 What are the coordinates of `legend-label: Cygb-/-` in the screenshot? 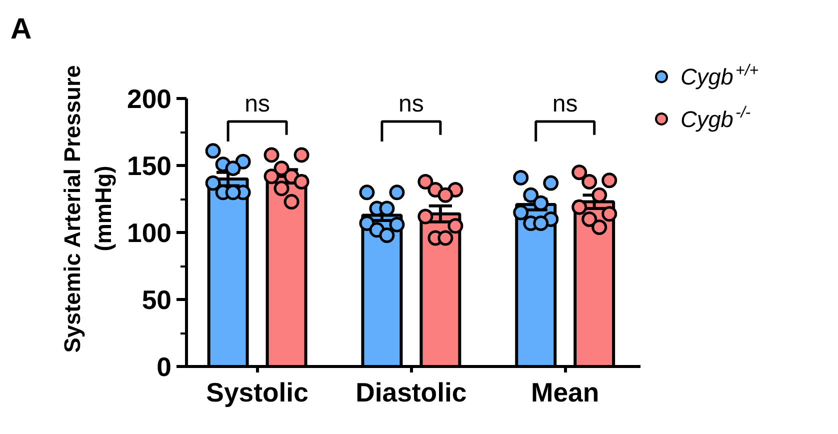 It's located at (715, 118).